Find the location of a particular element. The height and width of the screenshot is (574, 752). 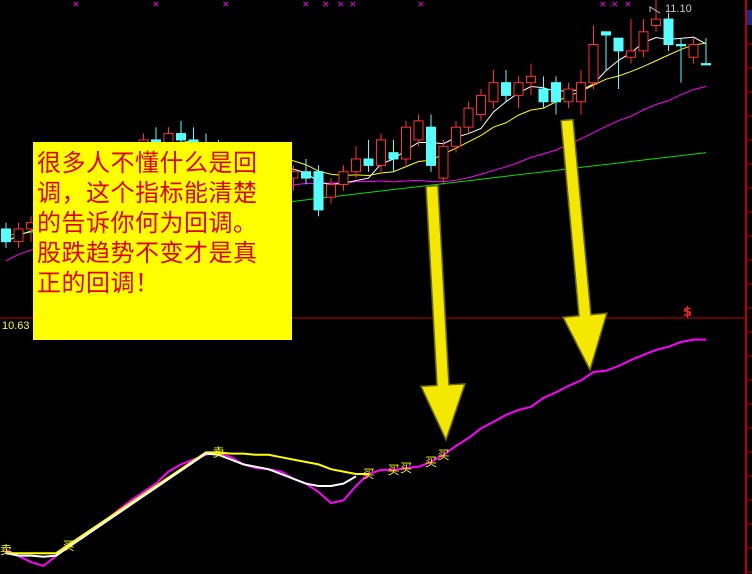

axis-price-tag is located at coordinates (749, 17).